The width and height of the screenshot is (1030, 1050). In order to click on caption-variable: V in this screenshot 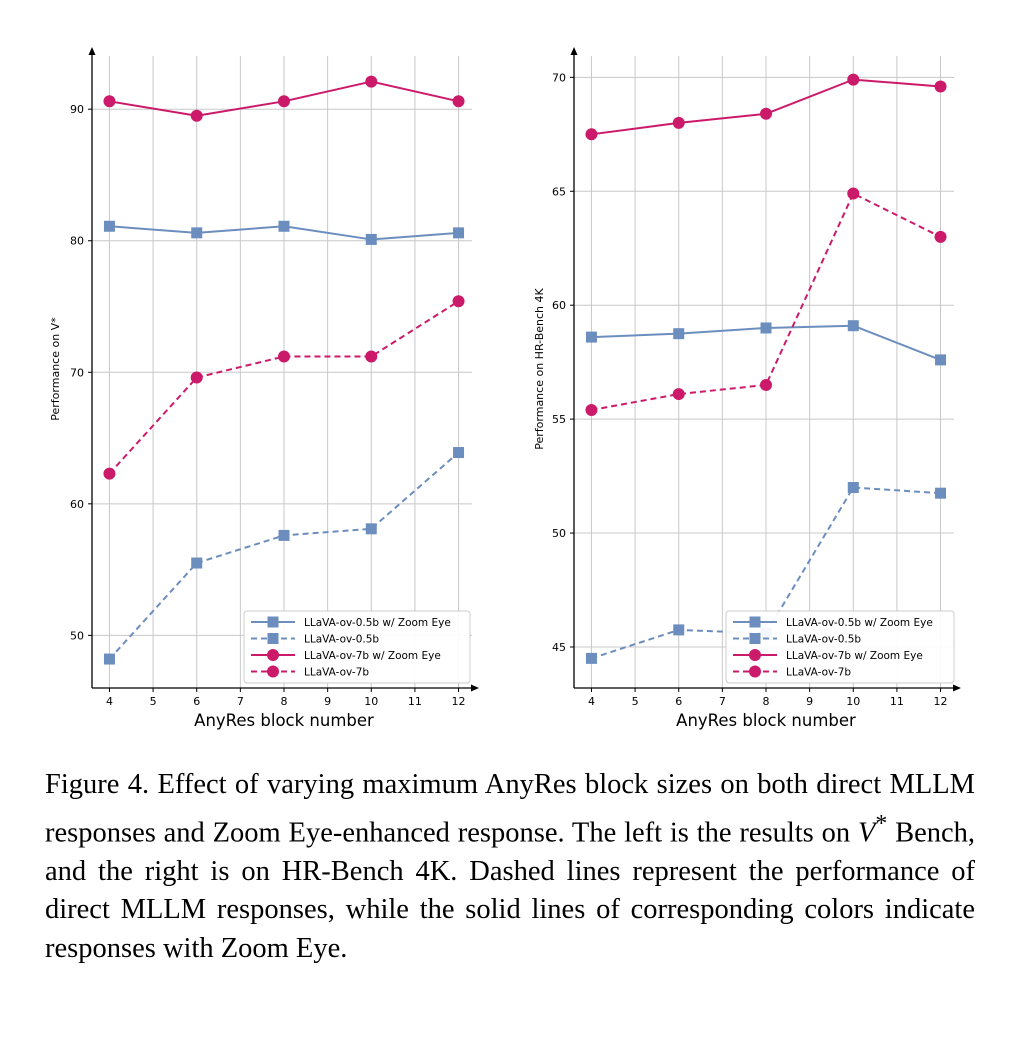, I will do `click(866, 832)`.